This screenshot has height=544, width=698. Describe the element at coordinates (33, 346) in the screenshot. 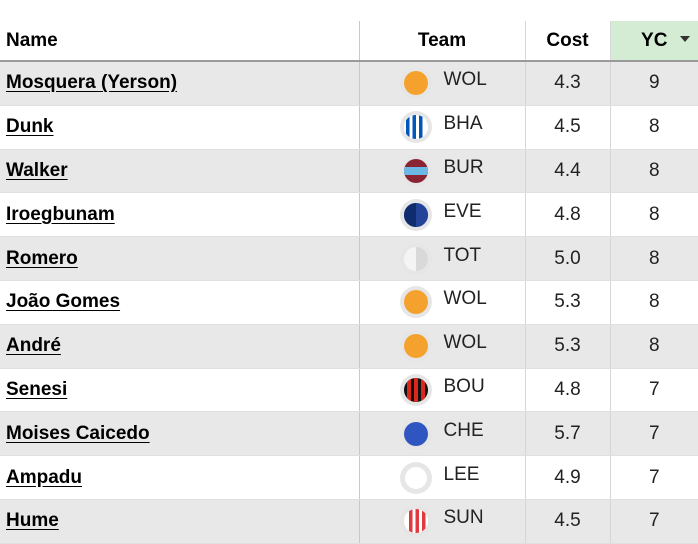

I see `player-name-link: André` at that location.